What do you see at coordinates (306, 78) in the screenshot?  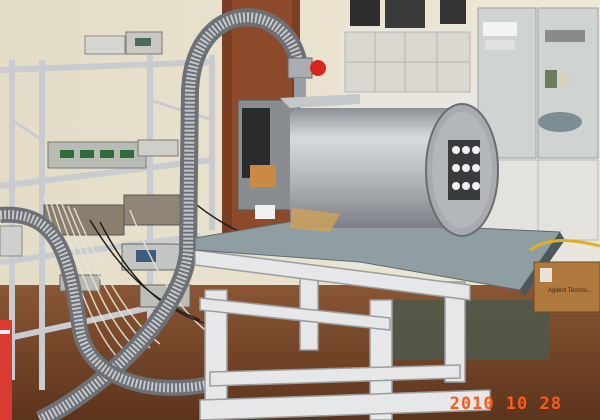 I see `valve` at bounding box center [306, 78].